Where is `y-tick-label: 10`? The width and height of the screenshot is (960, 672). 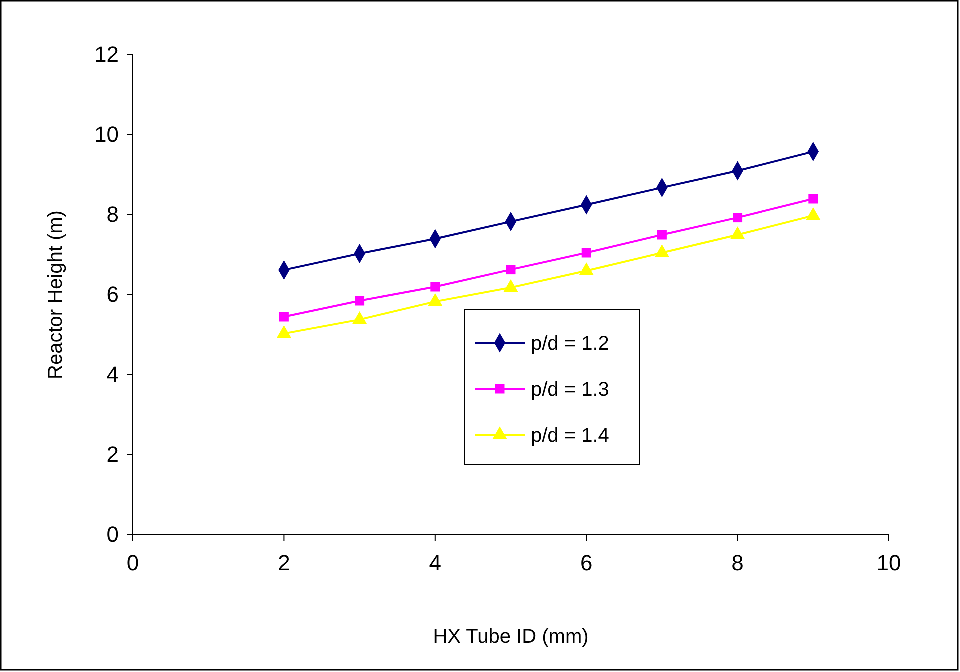 y-tick-label: 10 is located at coordinates (106, 135).